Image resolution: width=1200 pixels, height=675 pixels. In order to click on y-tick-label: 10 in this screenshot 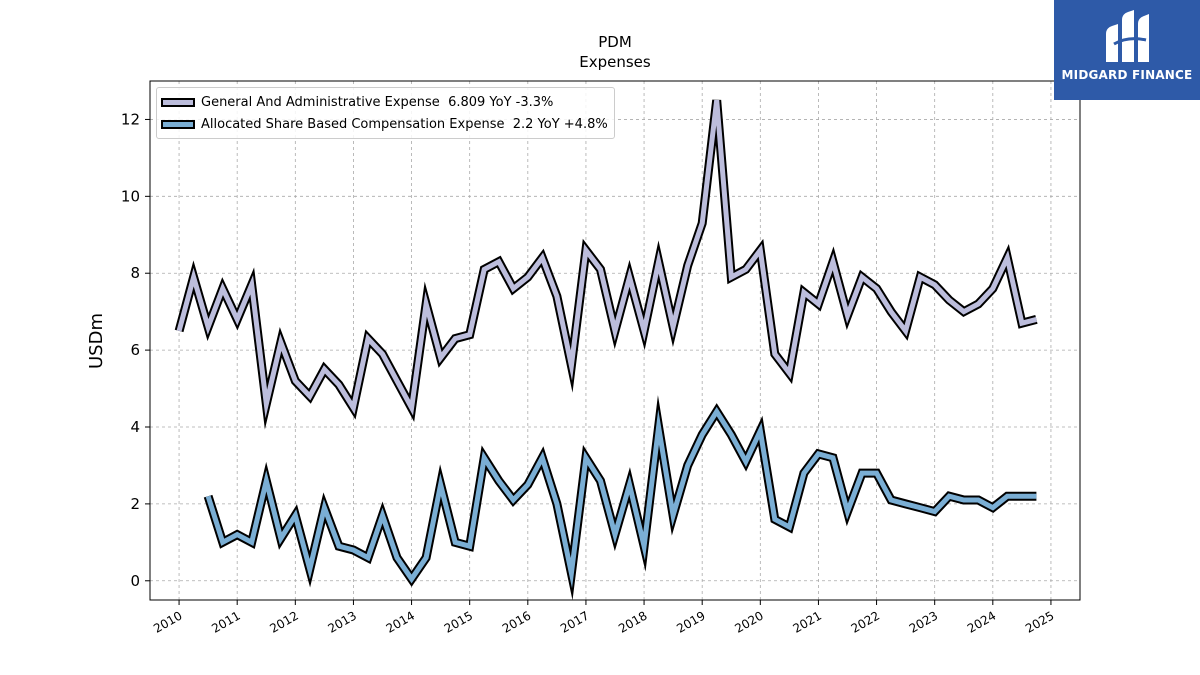, I will do `click(130, 196)`.